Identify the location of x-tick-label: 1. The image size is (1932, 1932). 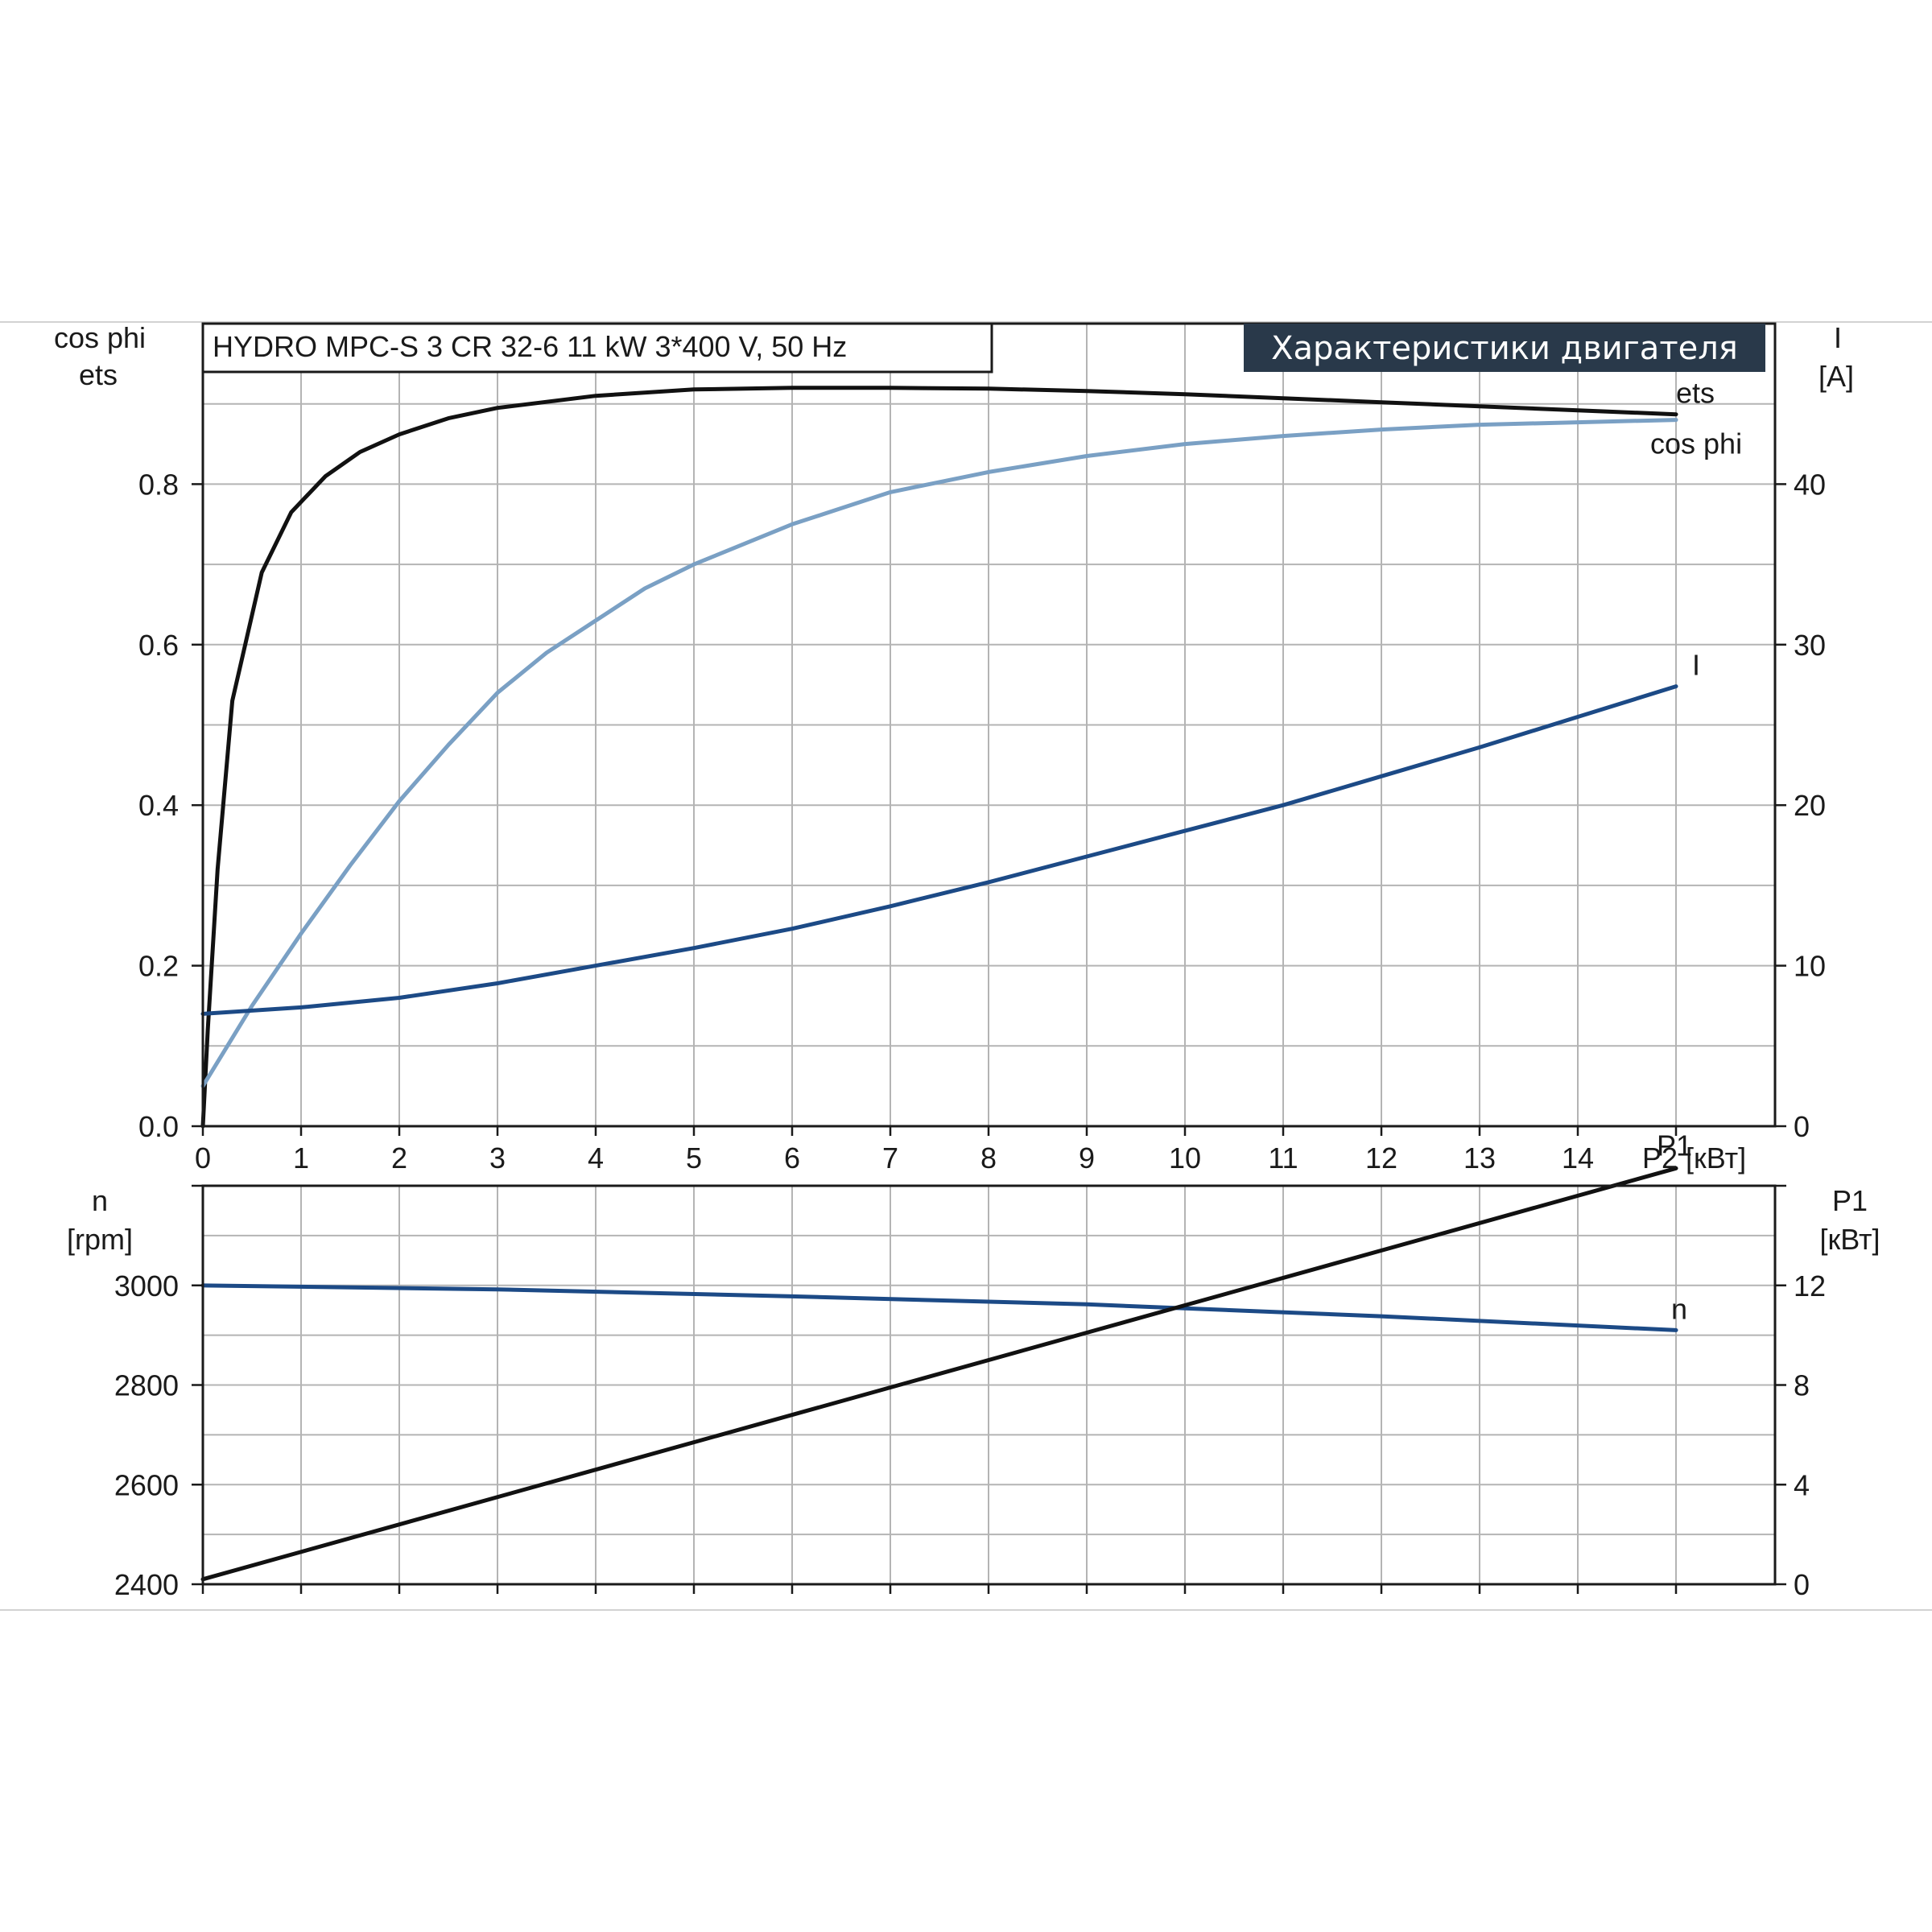
(301, 1157).